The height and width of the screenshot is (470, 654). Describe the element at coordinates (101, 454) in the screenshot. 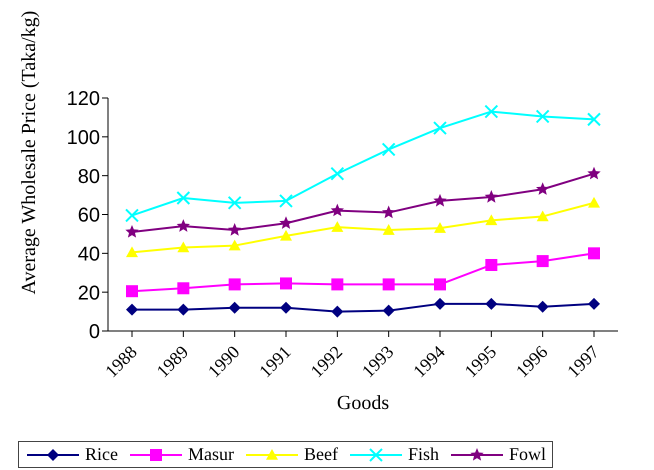

I see `legend-label: Rice` at that location.